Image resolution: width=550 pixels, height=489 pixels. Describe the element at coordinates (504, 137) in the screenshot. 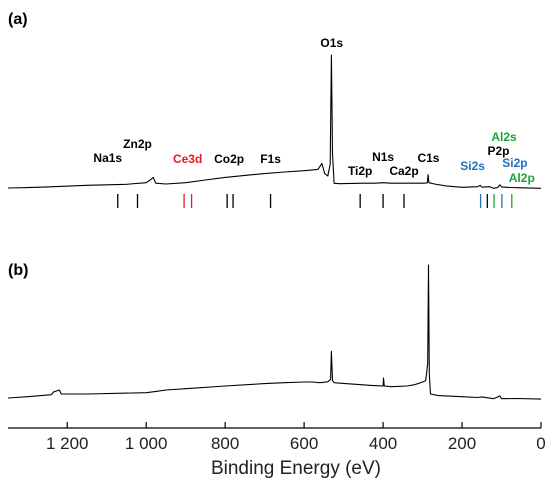

I see `peak-label-al2s: Al2s` at that location.